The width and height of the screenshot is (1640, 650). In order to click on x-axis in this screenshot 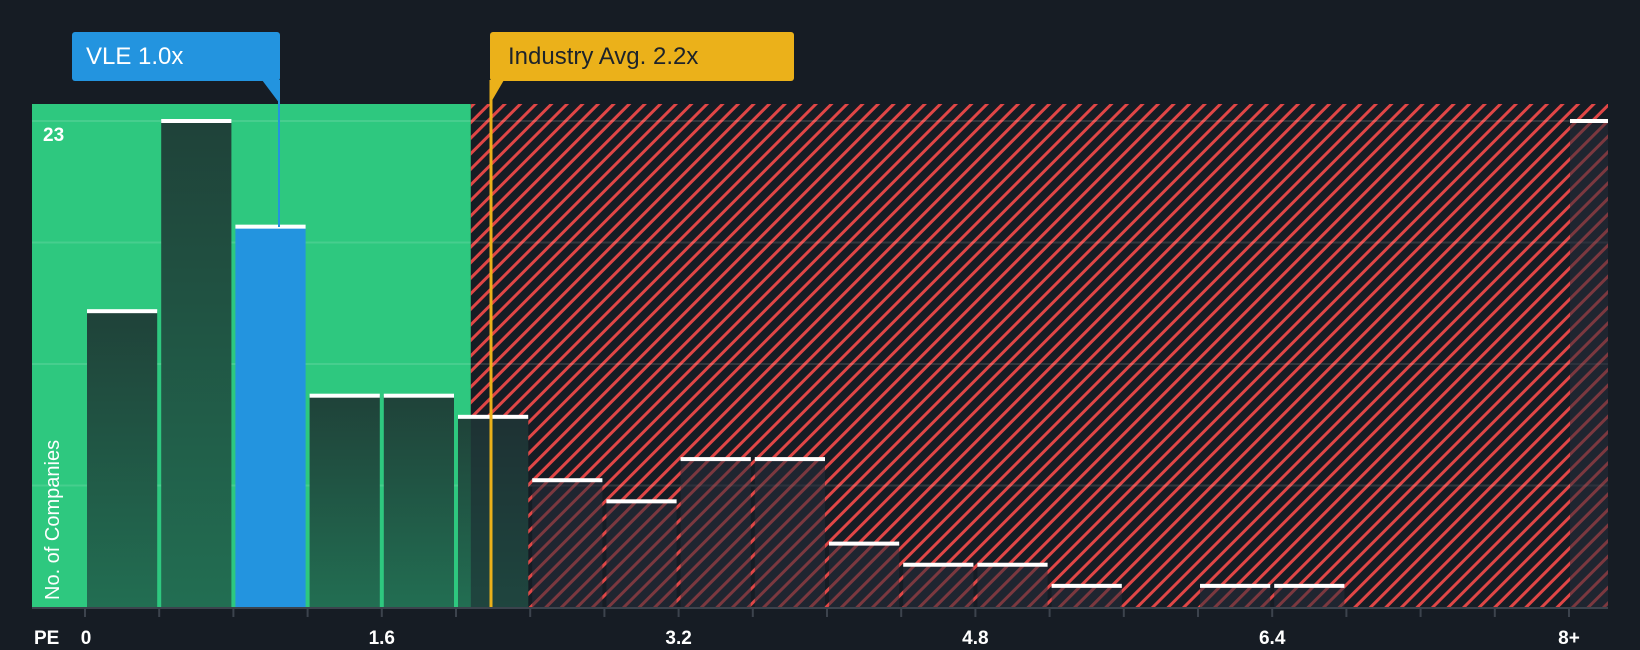, I will do `click(820, 612)`.